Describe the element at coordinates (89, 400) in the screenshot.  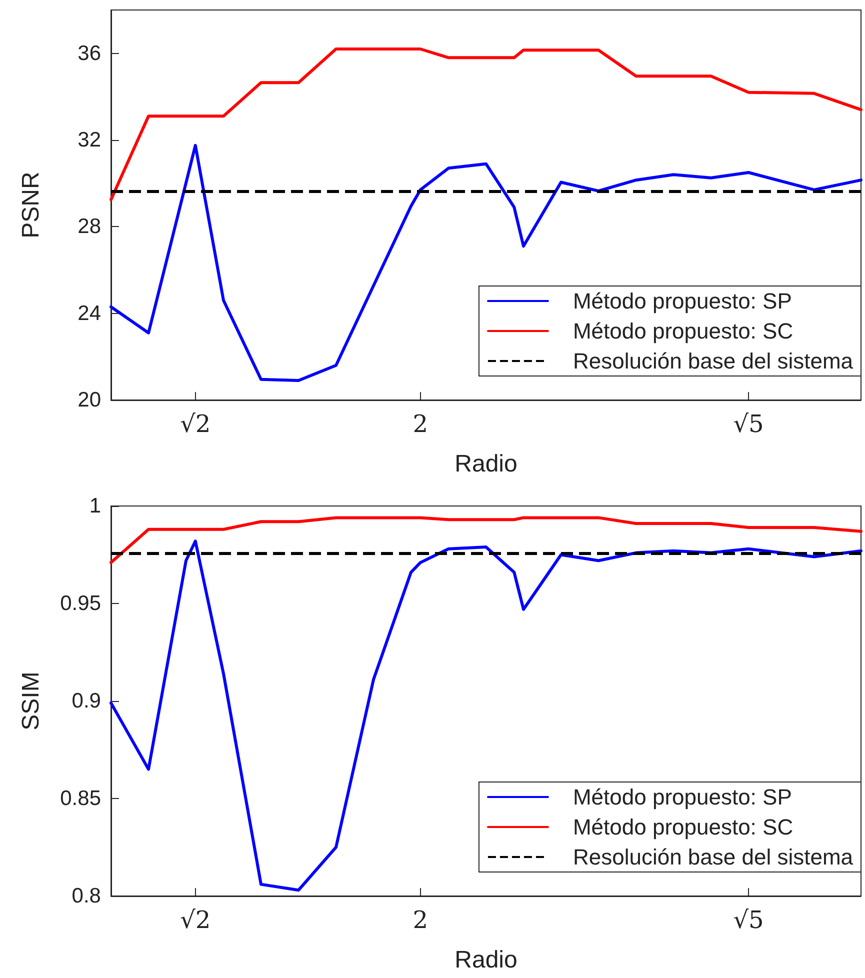
I see `y-tick-label: 20` at that location.